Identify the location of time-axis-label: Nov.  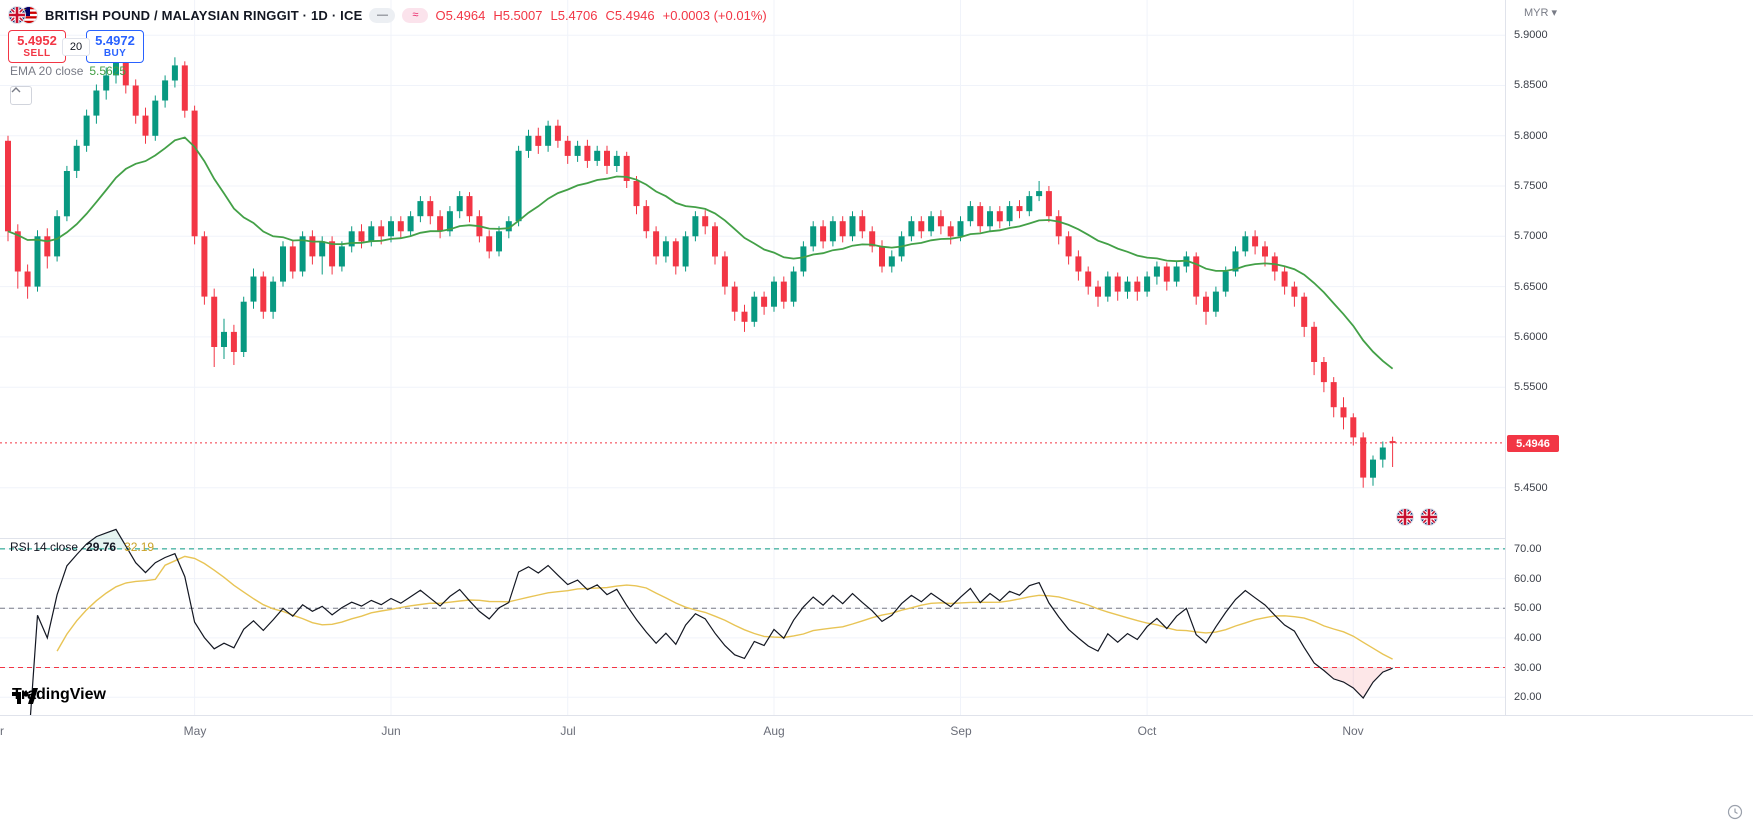
(1353, 731).